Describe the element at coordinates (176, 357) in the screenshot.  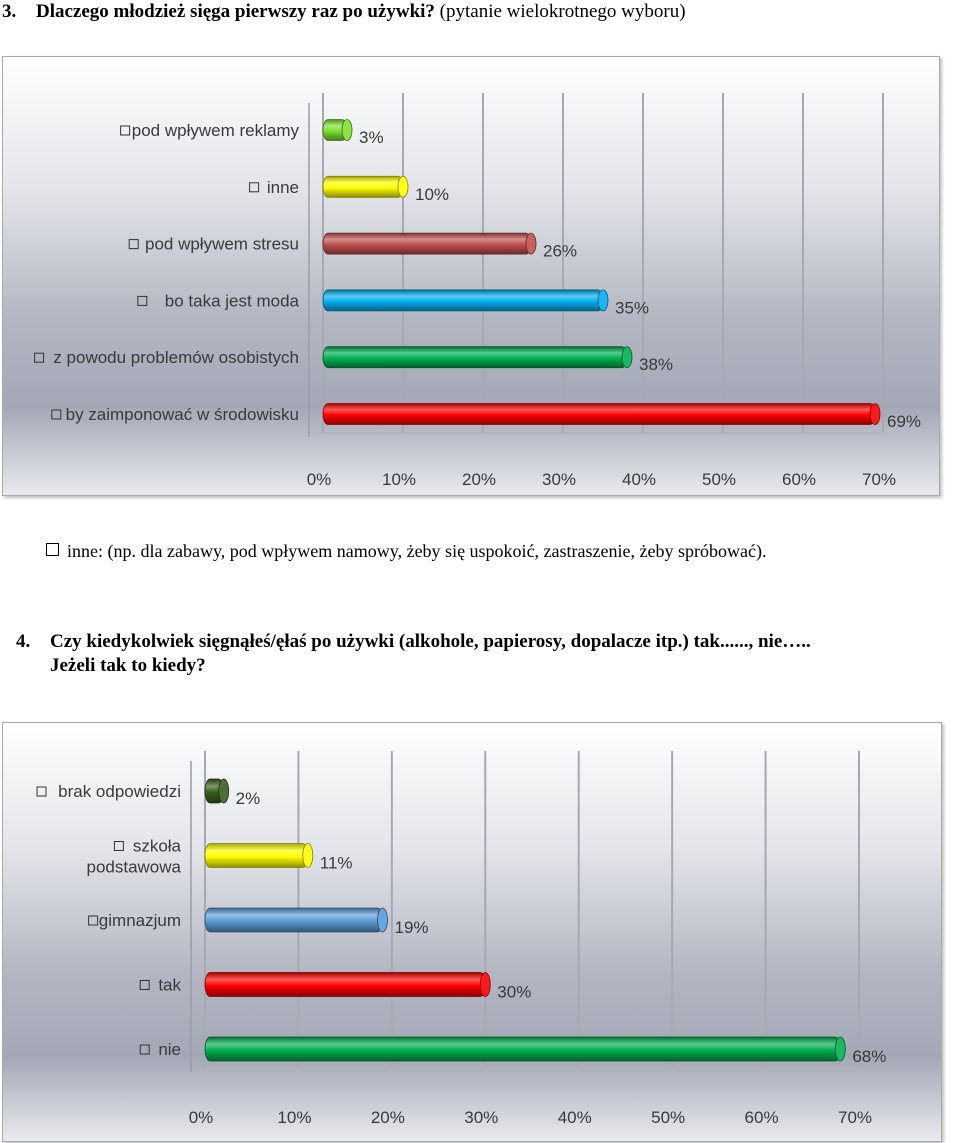
I see `category-label: z powodu problemów osobistych` at that location.